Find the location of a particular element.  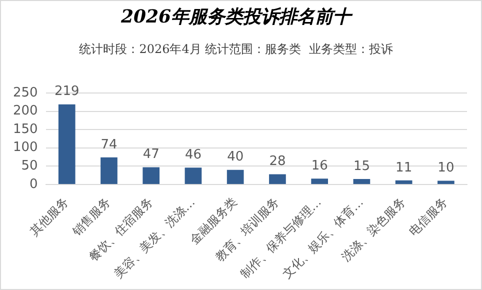

data-label: 10 is located at coordinates (446, 168).